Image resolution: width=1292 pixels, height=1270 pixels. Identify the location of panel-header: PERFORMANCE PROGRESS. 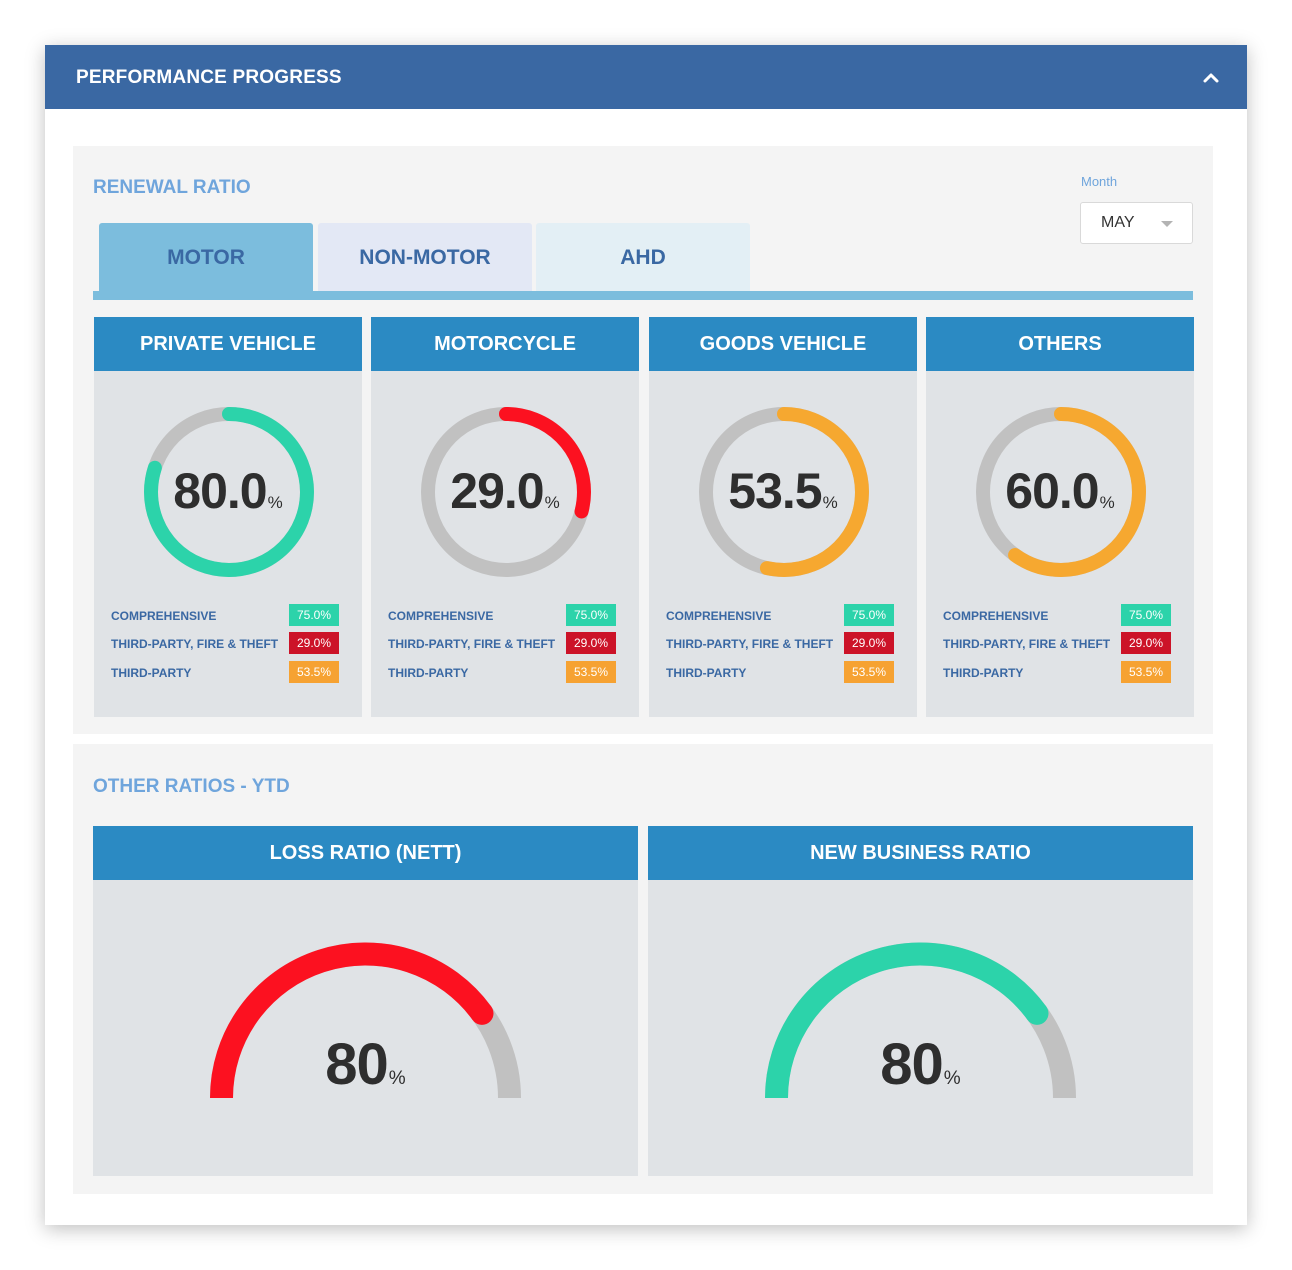
(646, 77).